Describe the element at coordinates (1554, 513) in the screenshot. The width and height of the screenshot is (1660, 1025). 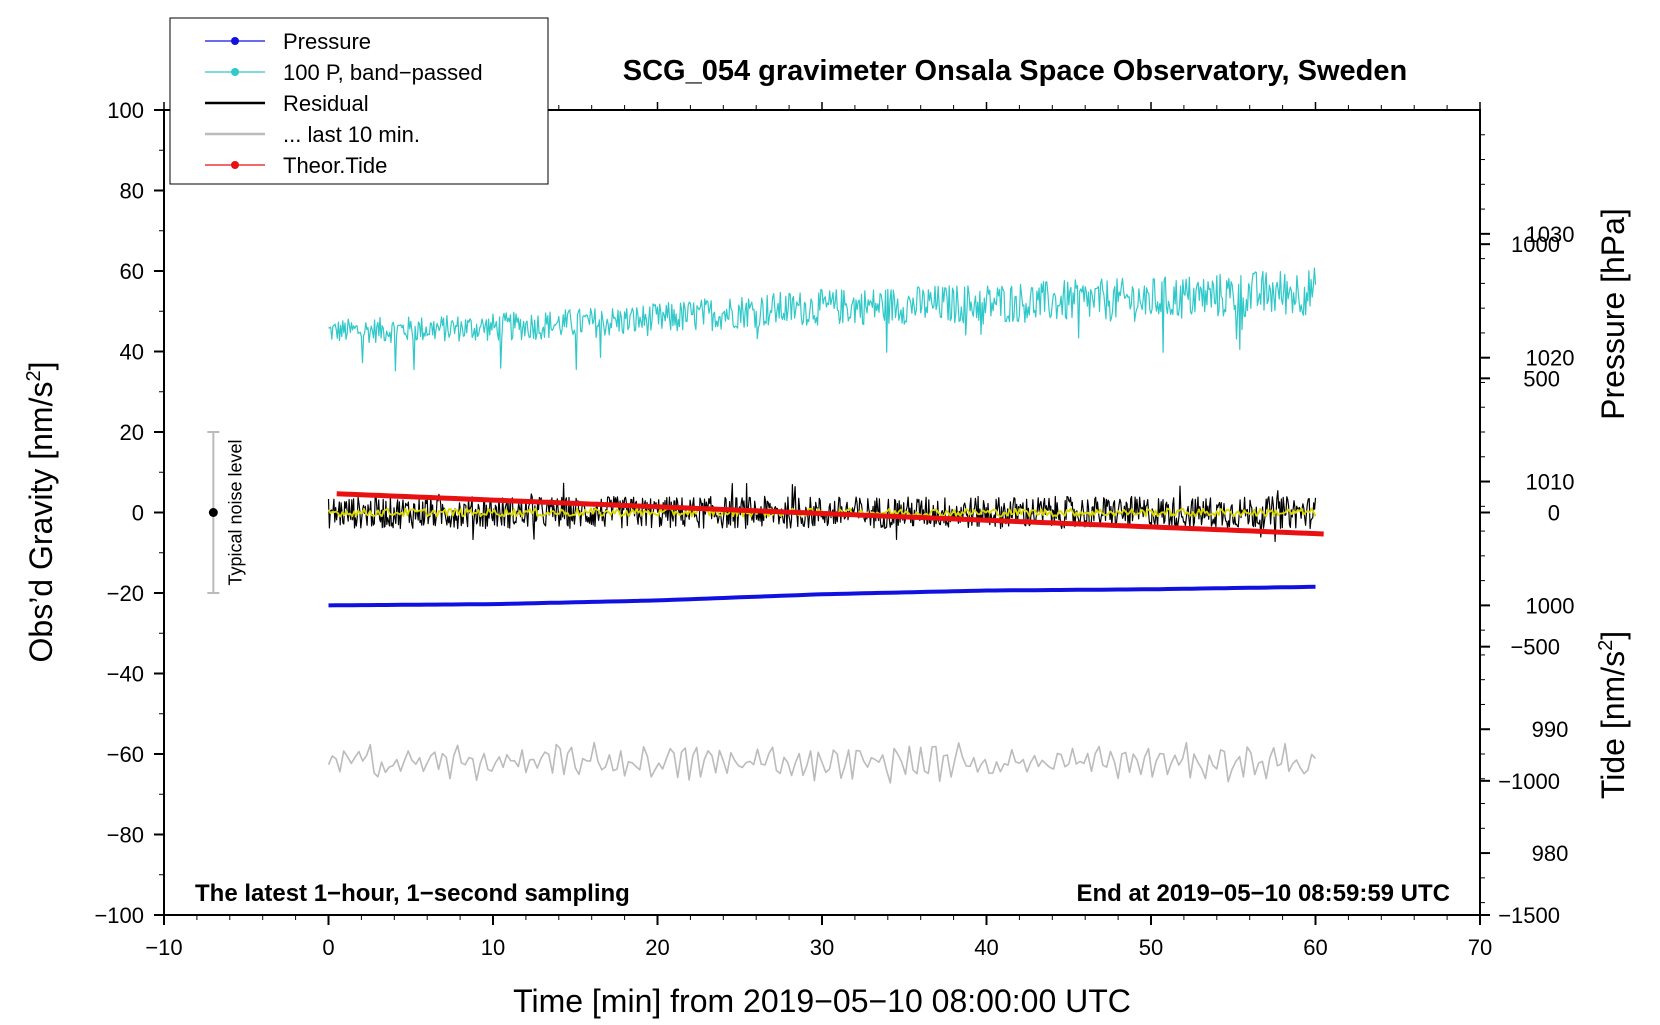
I see `tide-tick-label: 0` at that location.